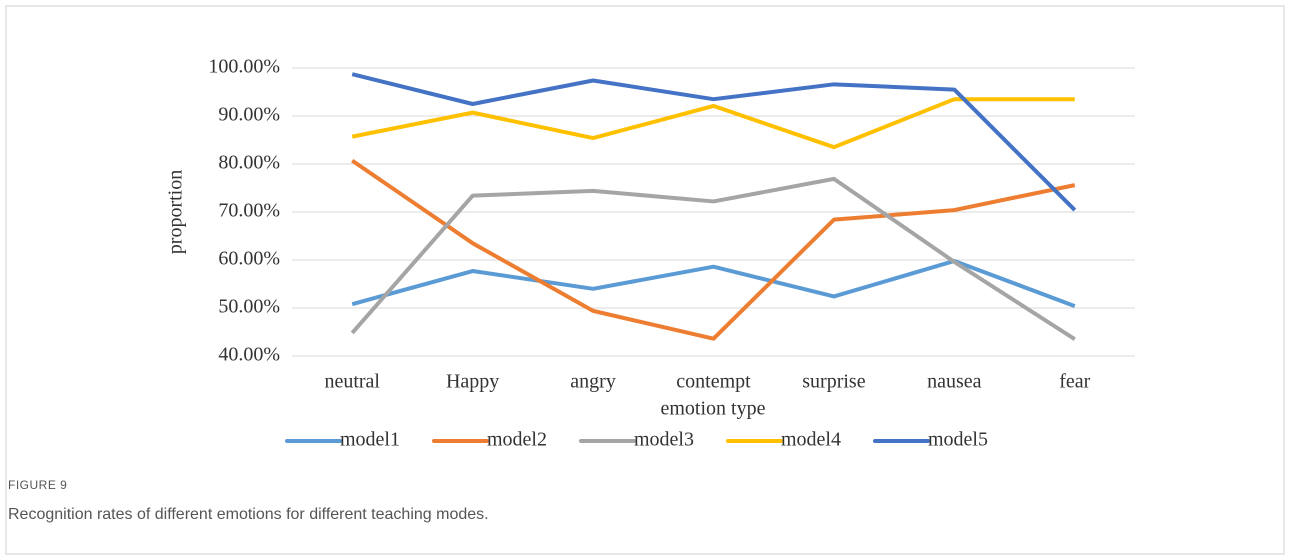 This screenshot has height=560, width=1290. I want to click on x-tick-label: angry, so click(593, 382).